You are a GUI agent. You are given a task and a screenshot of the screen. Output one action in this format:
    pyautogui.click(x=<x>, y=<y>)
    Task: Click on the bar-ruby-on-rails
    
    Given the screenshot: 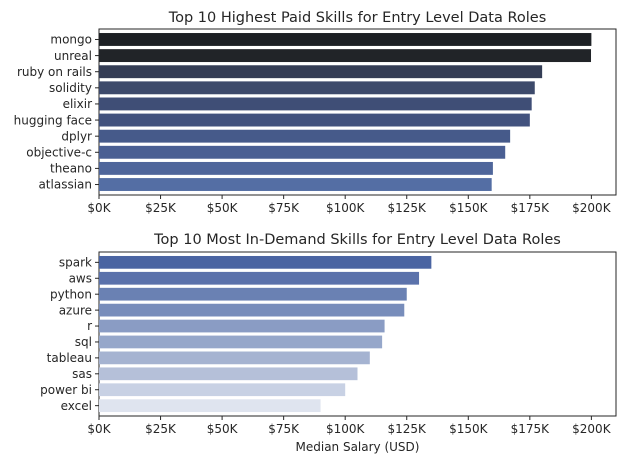 What is the action you would take?
    pyautogui.click(x=321, y=72)
    